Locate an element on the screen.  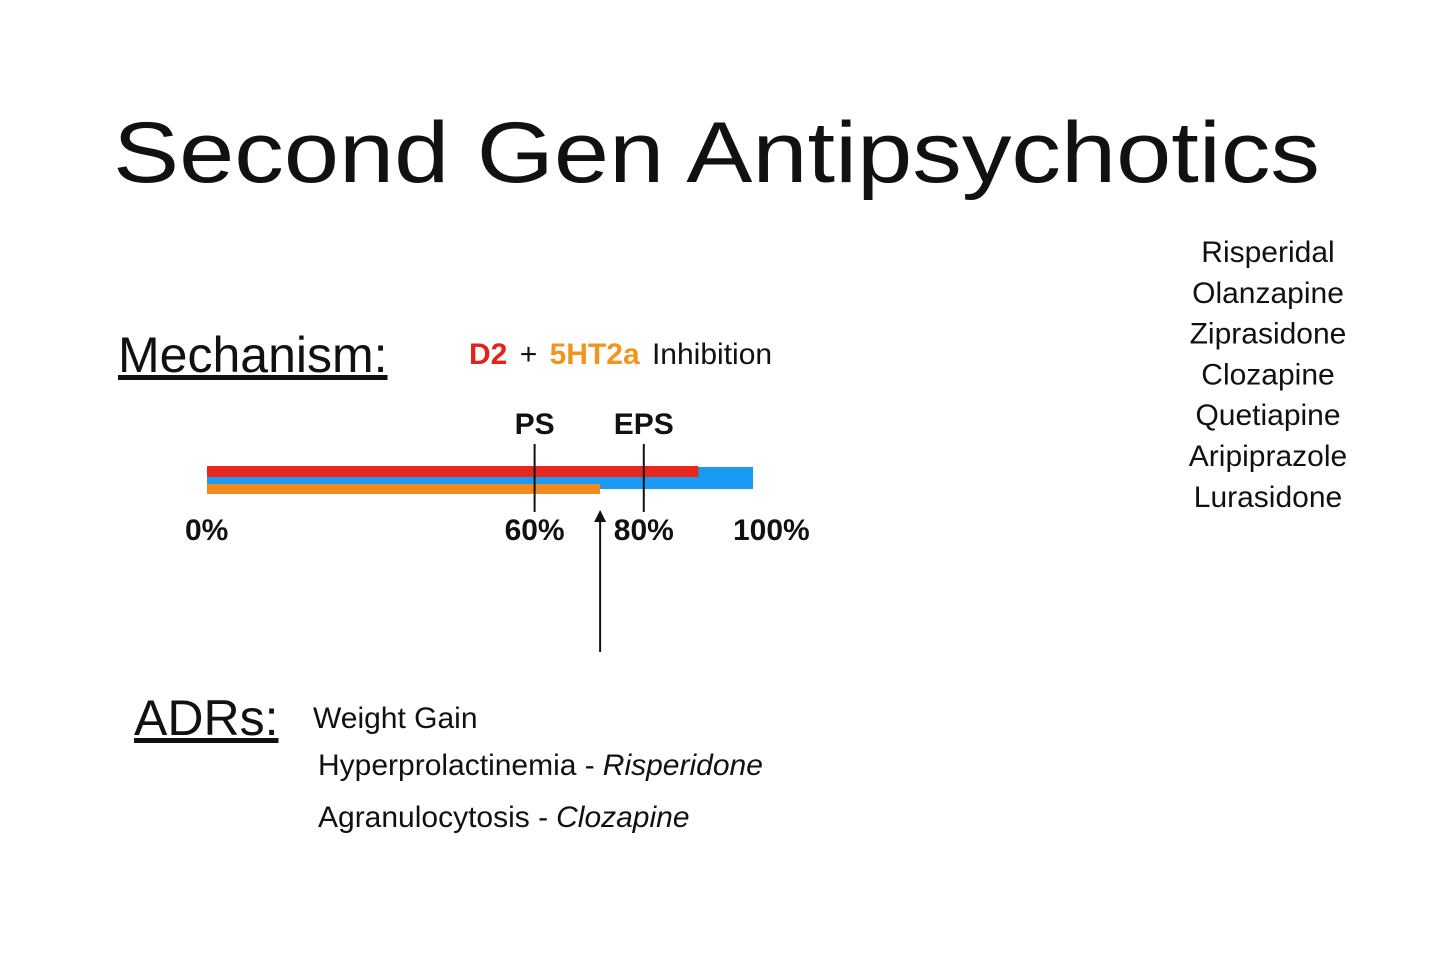
adrs-label: ADRs: is located at coordinates (206, 718).